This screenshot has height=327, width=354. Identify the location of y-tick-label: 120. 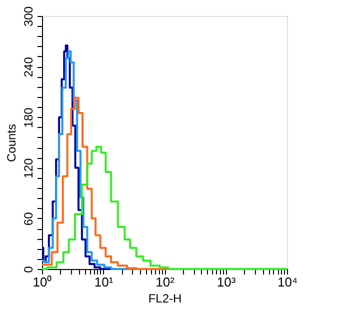
(29, 168).